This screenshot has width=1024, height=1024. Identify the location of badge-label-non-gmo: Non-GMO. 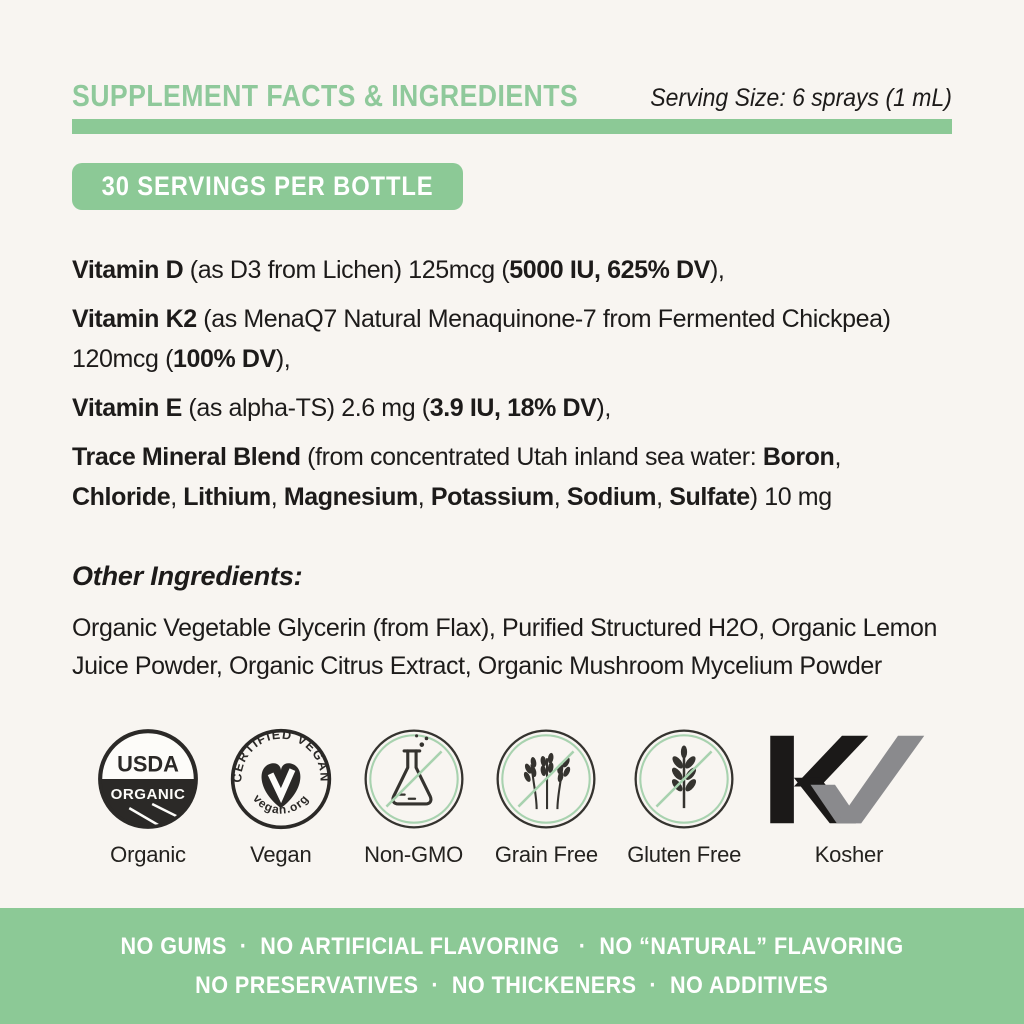
(414, 854).